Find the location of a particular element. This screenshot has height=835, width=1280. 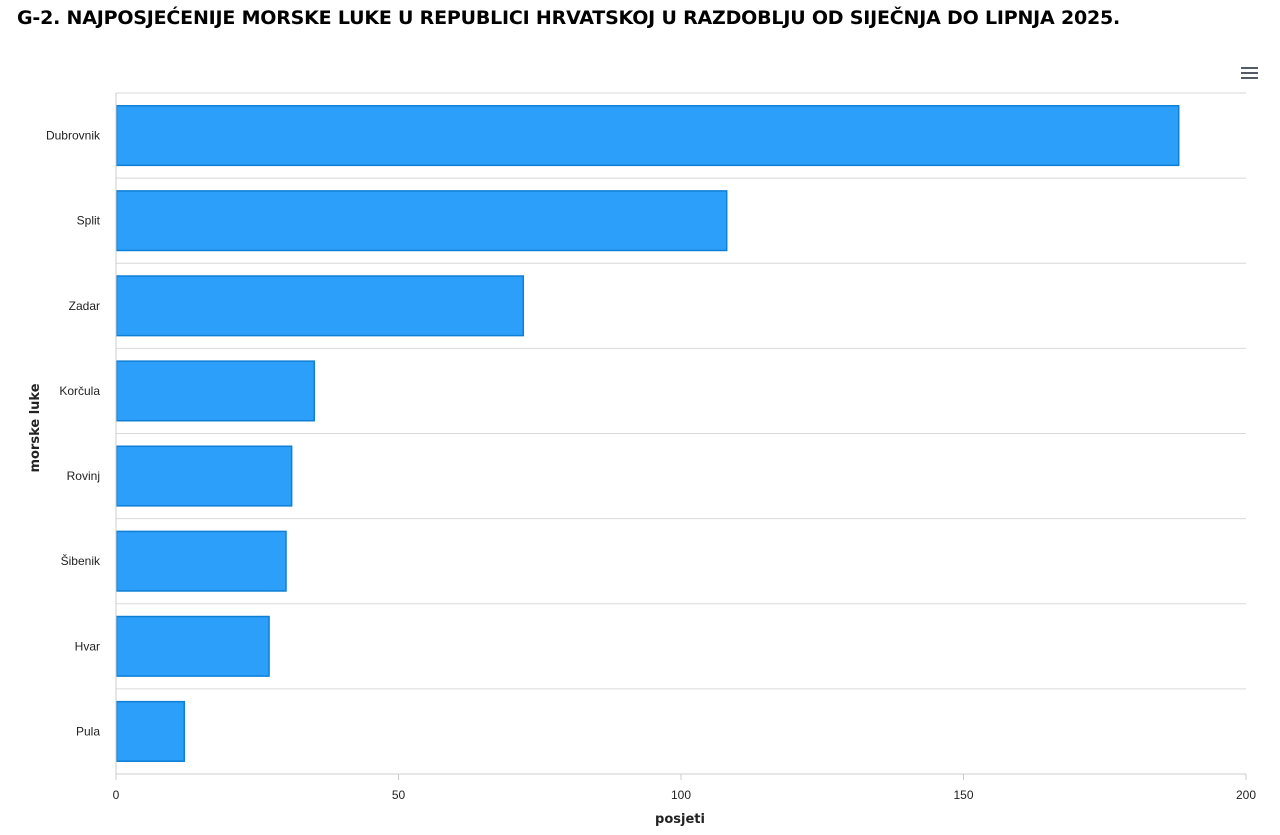

y-tick-label: Korčula is located at coordinates (79, 391).